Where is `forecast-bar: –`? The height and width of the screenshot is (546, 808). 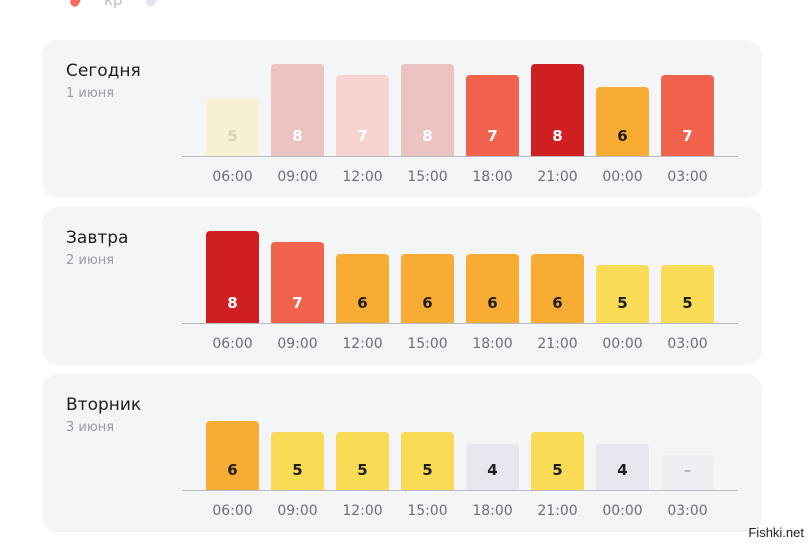
forecast-bar: – is located at coordinates (687, 472).